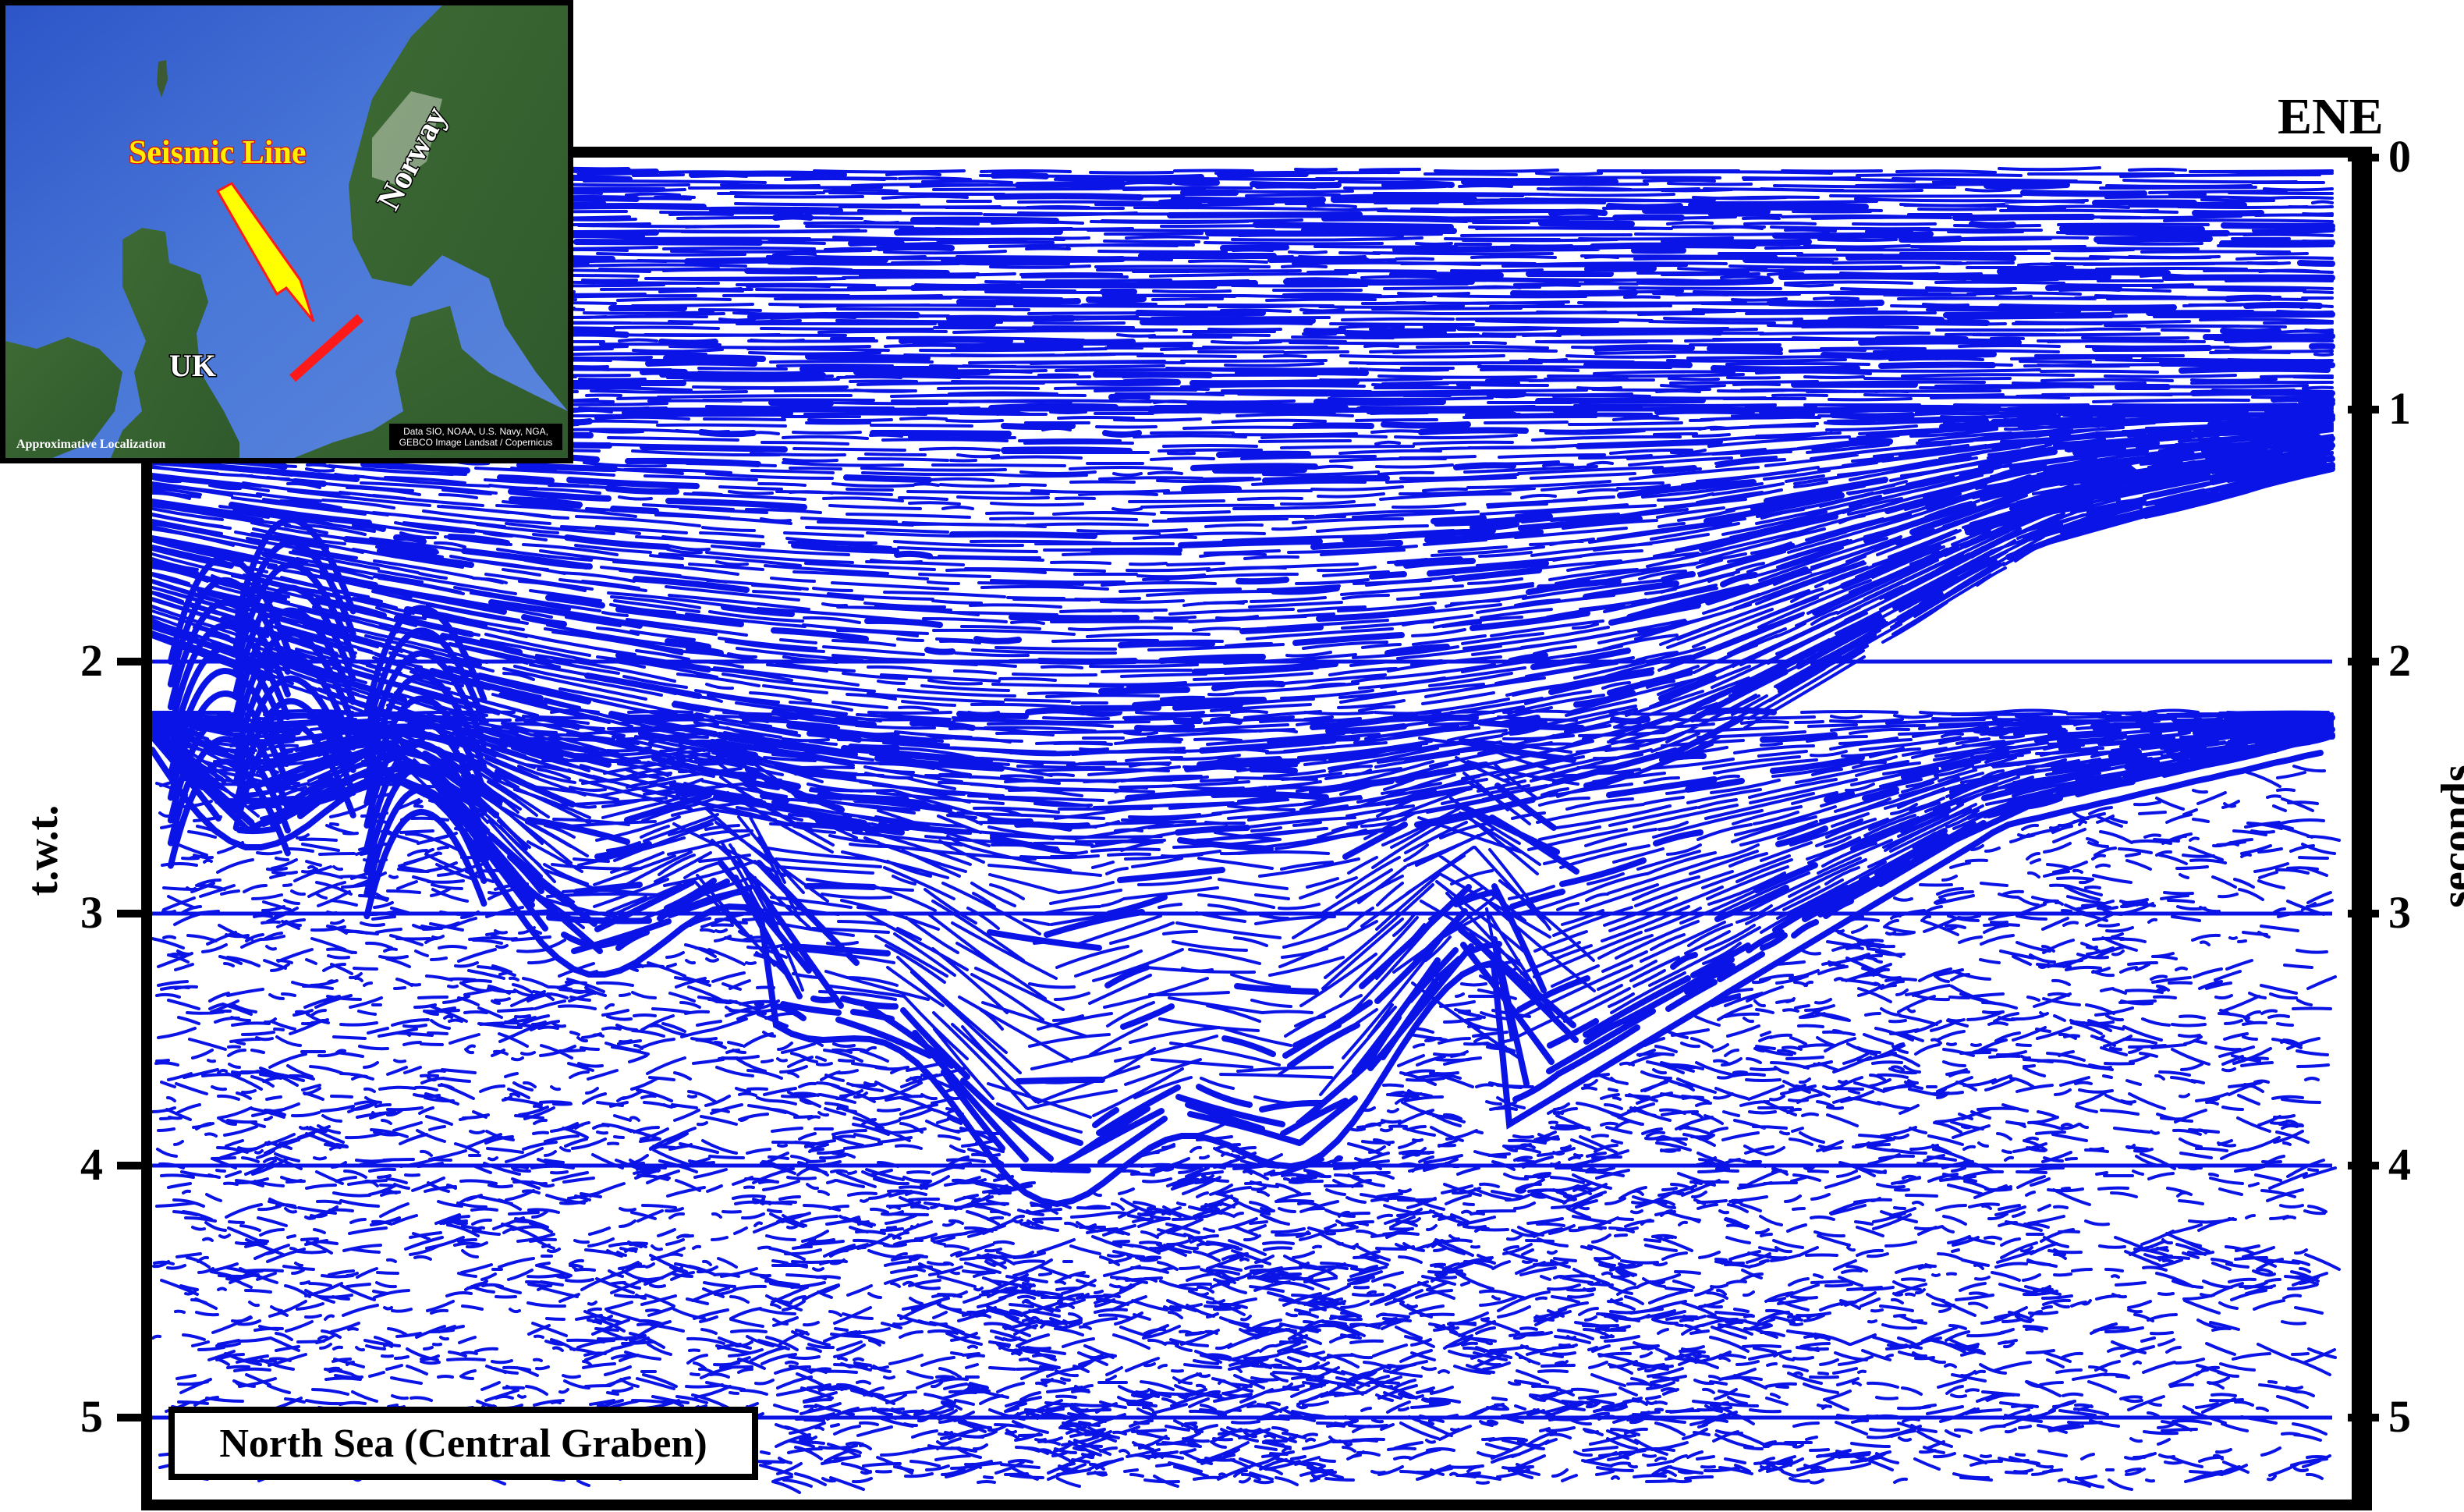 This screenshot has height=1512, width=2464. Describe the element at coordinates (91, 1417) in the screenshot. I see `left-tick-label: 5` at that location.